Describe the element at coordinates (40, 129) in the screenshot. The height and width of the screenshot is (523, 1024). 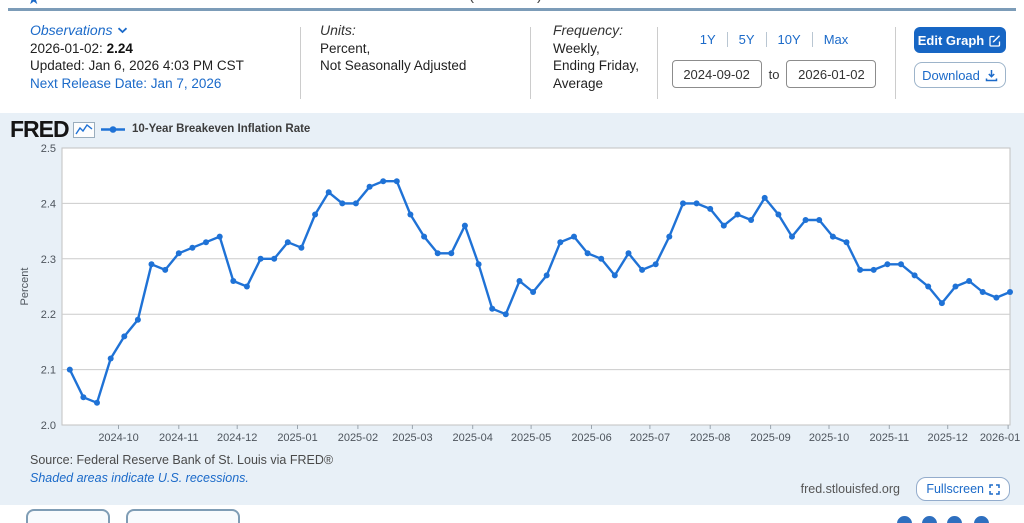
I see `fred-logo-text: FRED` at that location.